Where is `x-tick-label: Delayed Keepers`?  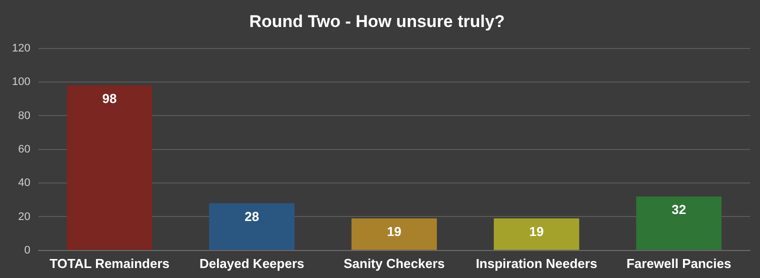
x-tick-label: Delayed Keepers is located at coordinates (251, 263).